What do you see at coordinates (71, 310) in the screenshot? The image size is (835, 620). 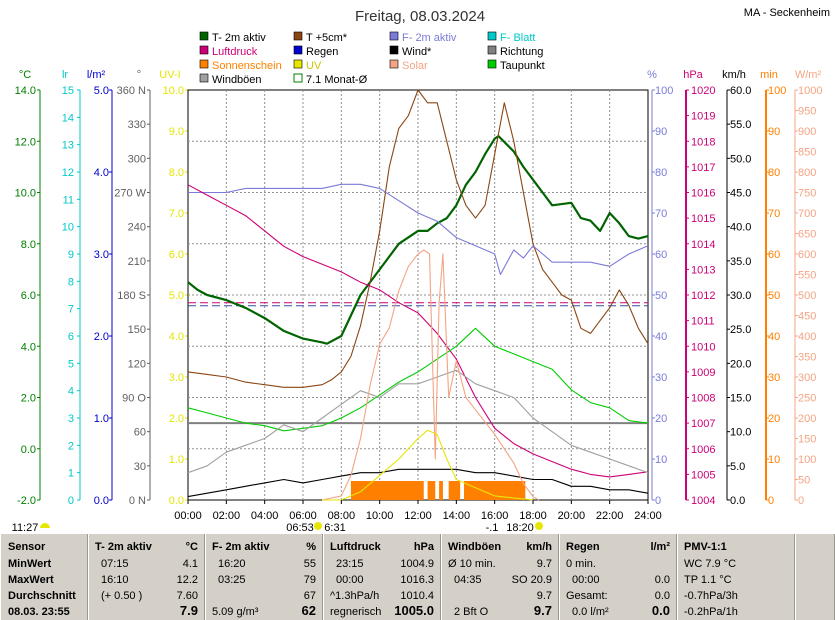 I see `axis-tick-label: 7` at bounding box center [71, 310].